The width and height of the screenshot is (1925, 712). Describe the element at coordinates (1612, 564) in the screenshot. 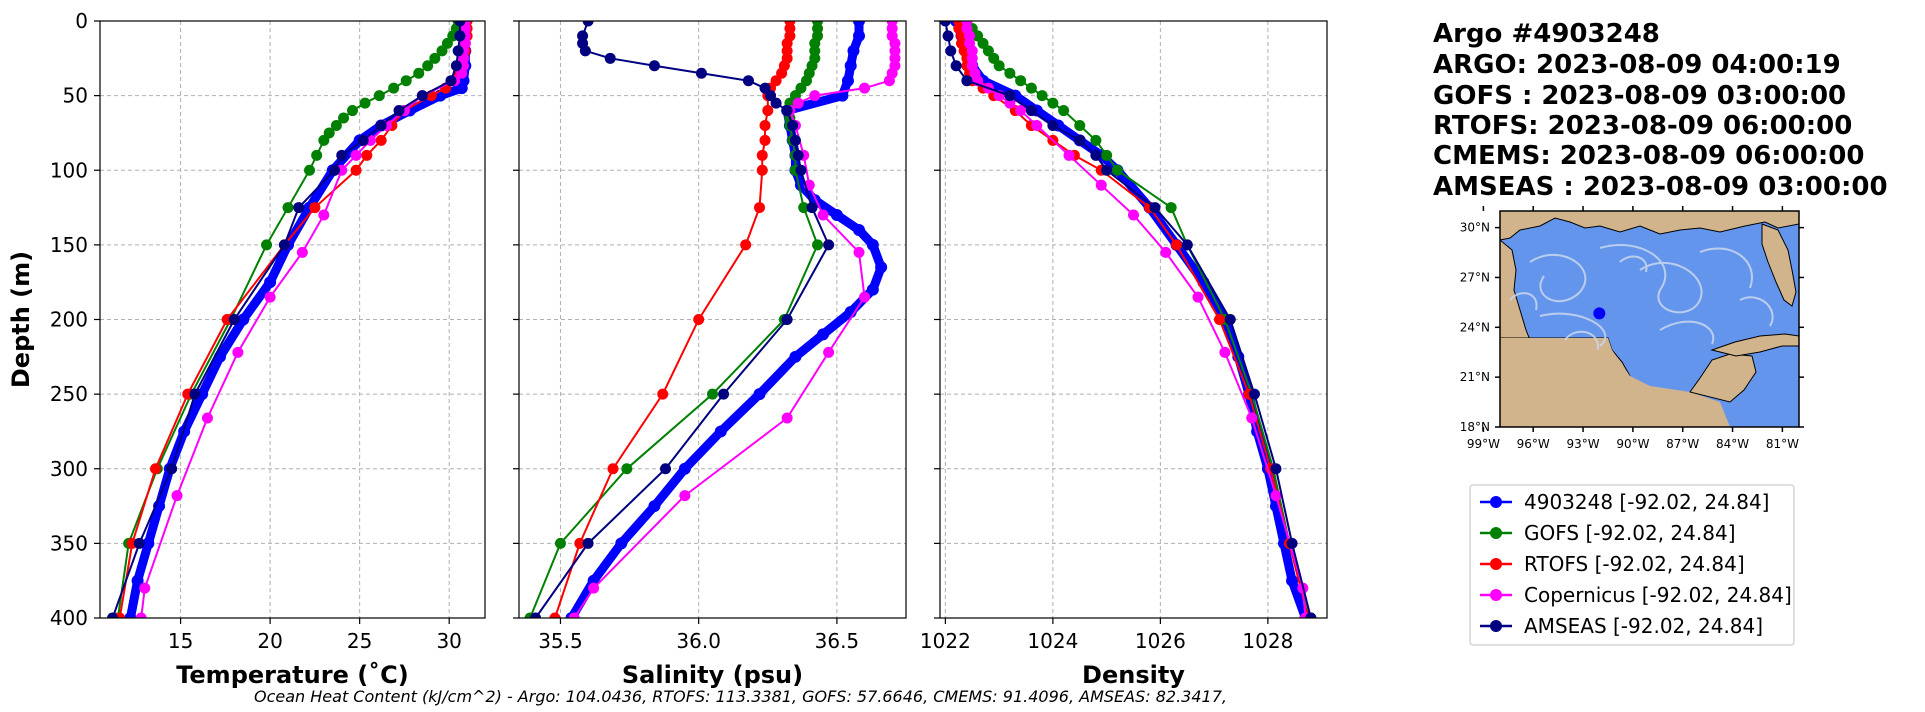

I see `legend-entry: RTOFS [-92.02, 24.84]` at that location.